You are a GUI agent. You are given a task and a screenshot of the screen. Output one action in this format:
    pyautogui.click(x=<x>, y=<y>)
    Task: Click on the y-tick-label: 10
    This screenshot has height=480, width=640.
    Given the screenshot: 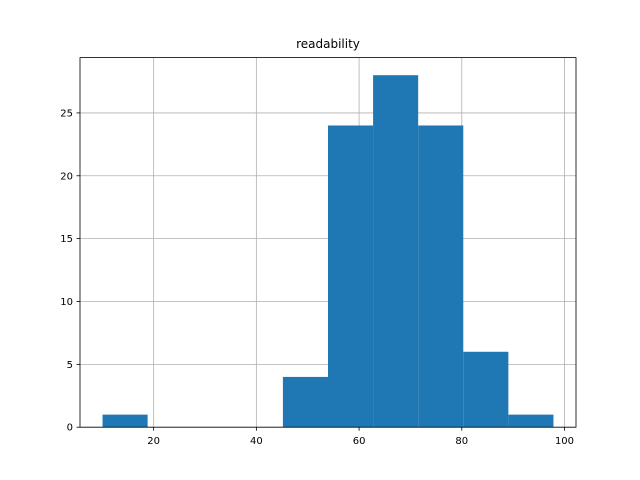 What is the action you would take?
    pyautogui.click(x=66, y=302)
    